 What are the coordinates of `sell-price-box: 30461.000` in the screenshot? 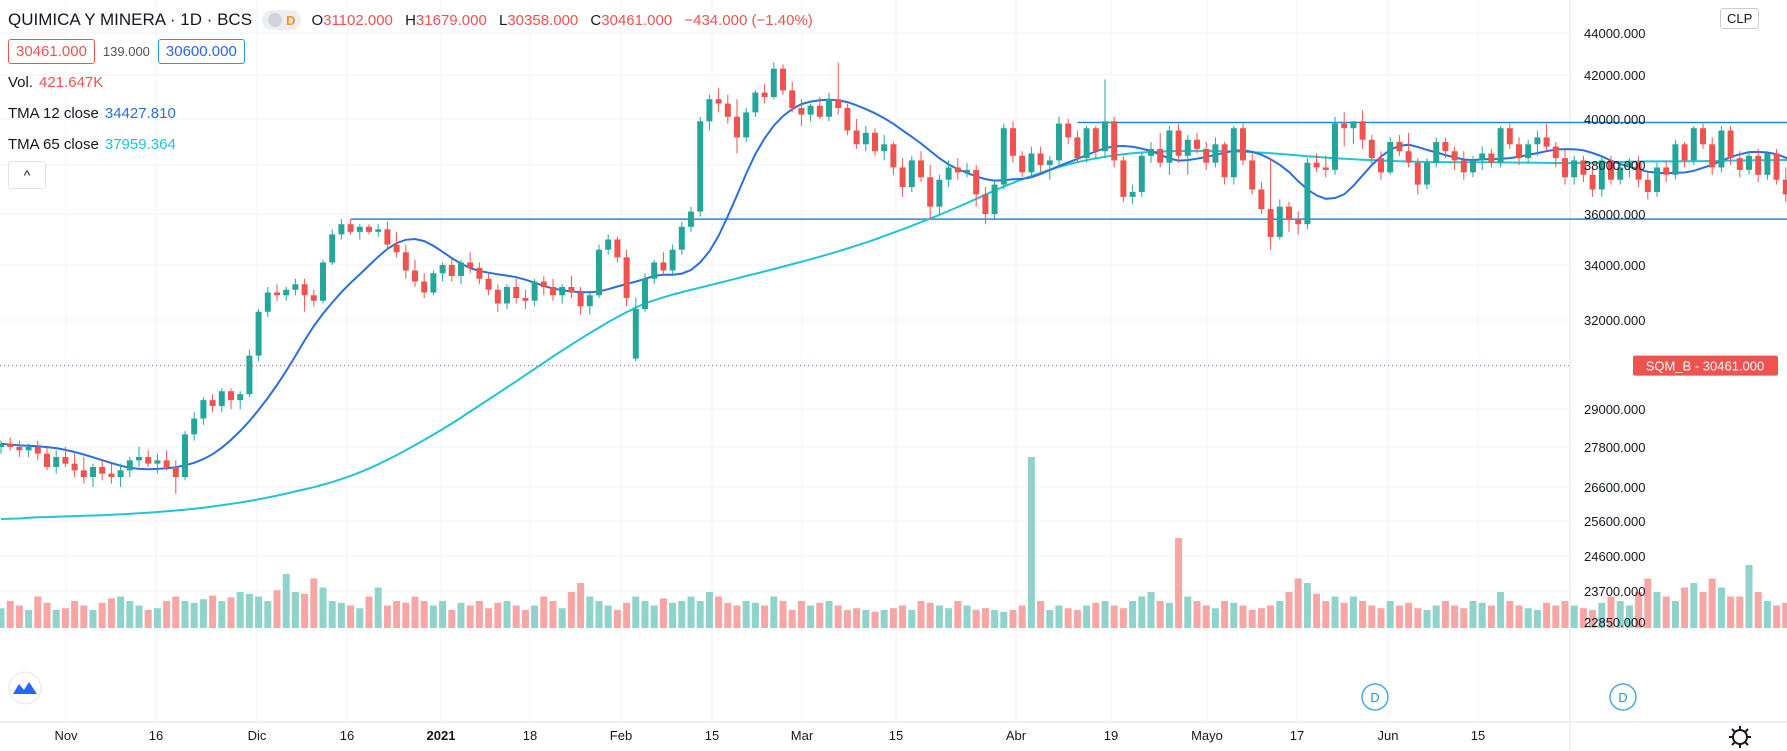 It's located at (51, 51).